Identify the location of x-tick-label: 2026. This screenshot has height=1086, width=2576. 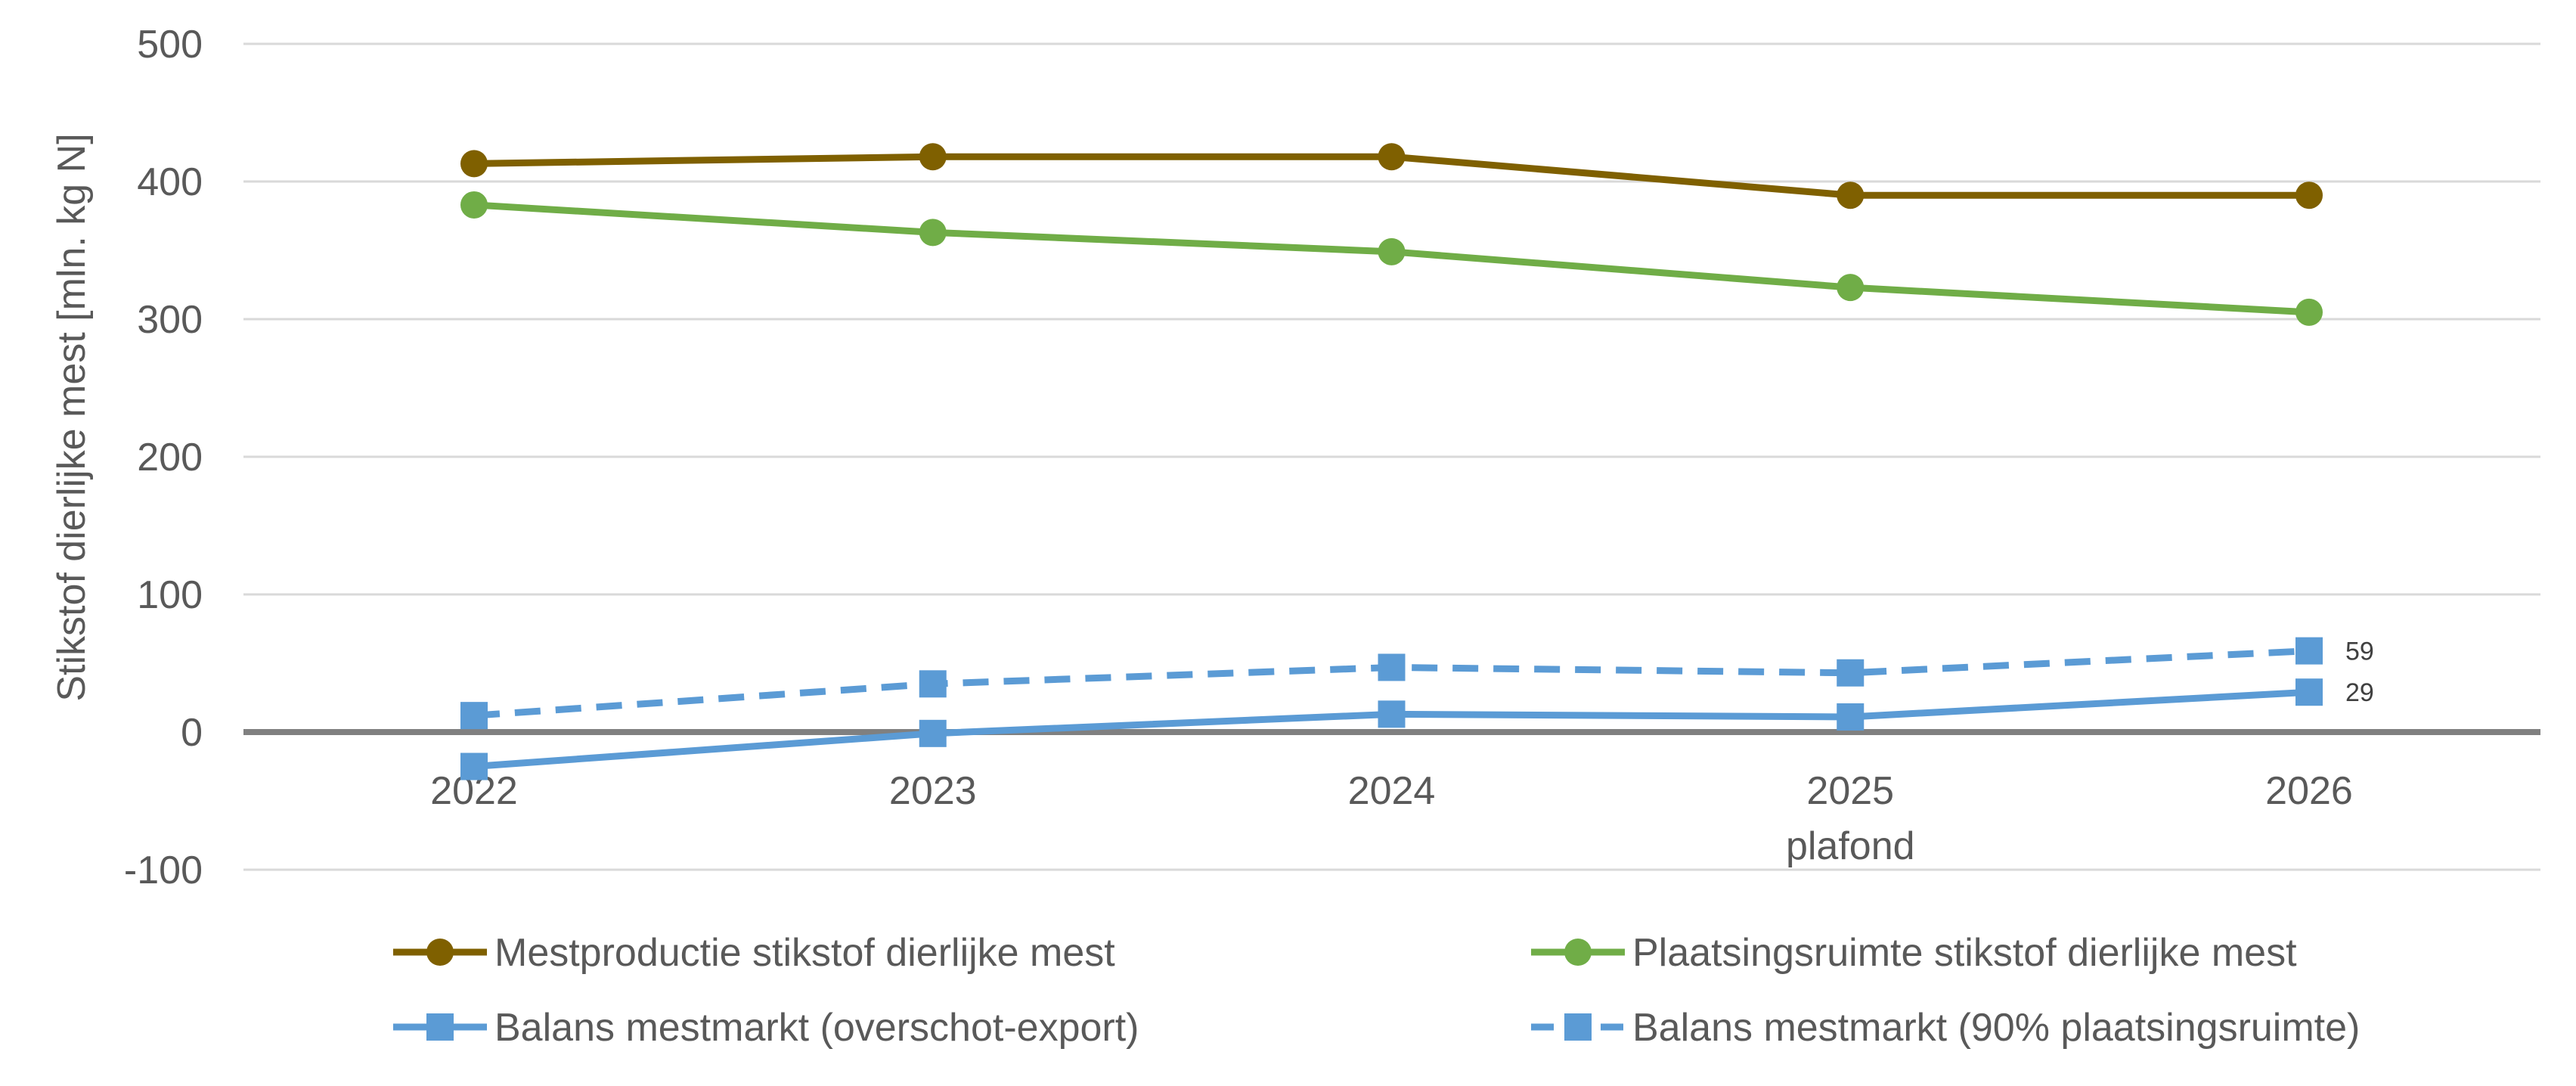
(2309, 791).